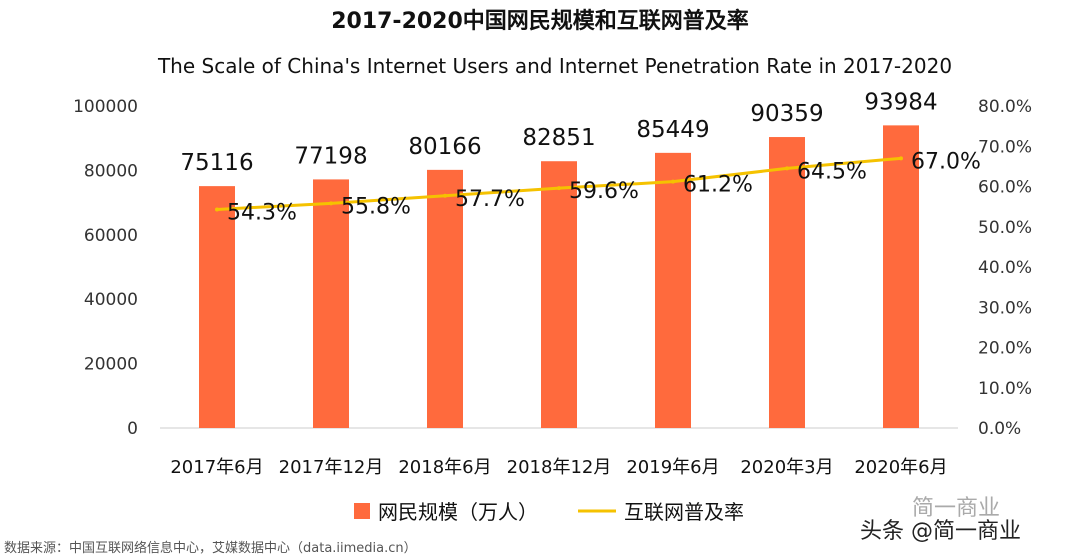  I want to click on x-tick-label: 2020年3月, so click(786, 467).